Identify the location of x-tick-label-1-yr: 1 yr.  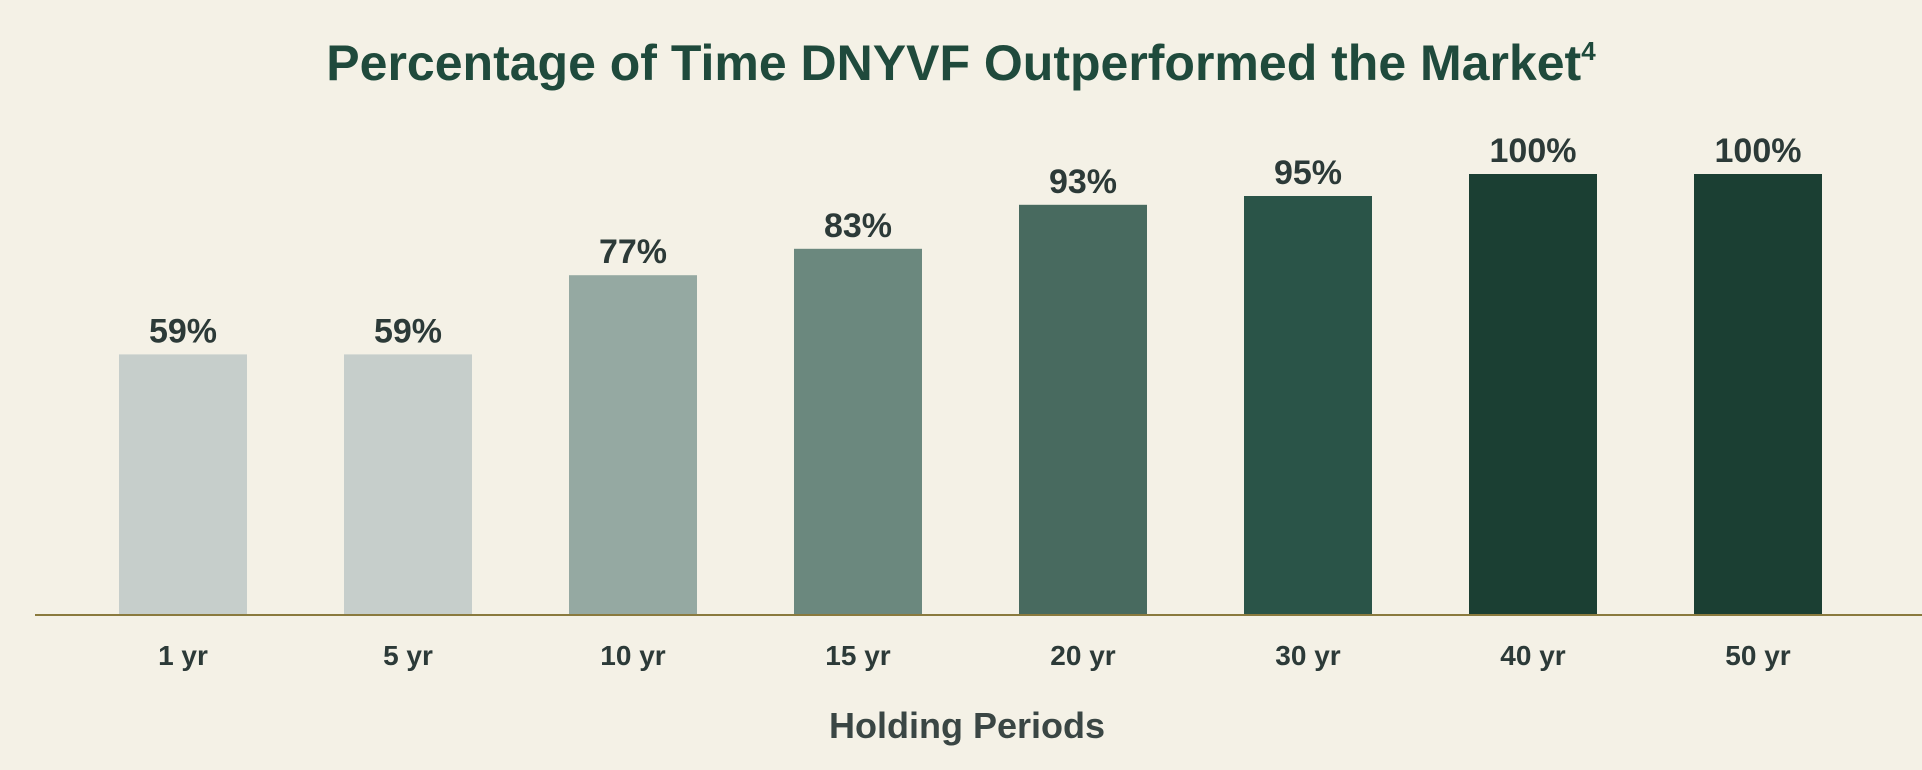
(183, 655).